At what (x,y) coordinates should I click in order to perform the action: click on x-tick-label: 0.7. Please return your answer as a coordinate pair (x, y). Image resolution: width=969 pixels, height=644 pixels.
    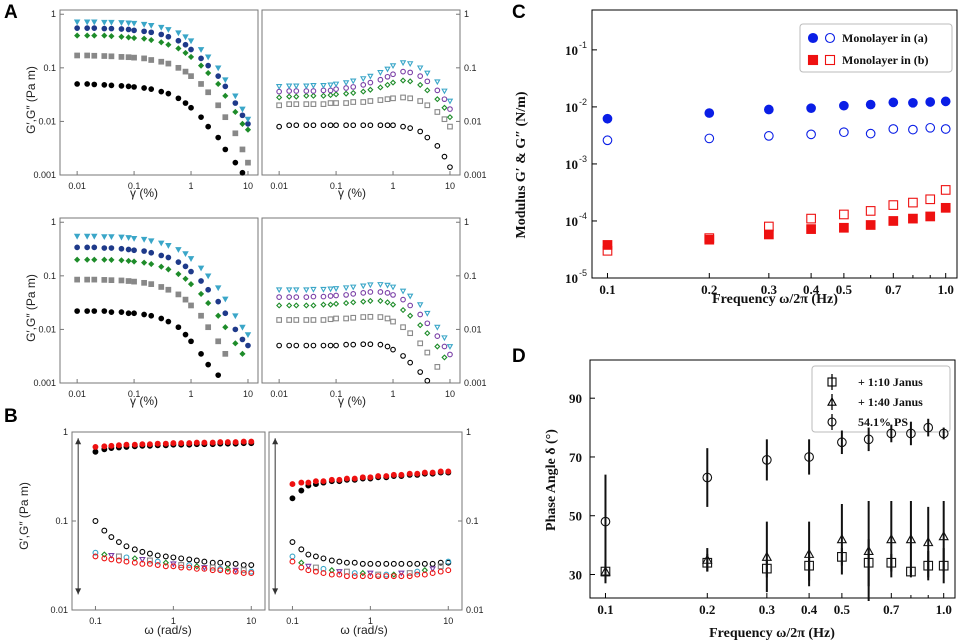
    Looking at the image, I should click on (891, 609).